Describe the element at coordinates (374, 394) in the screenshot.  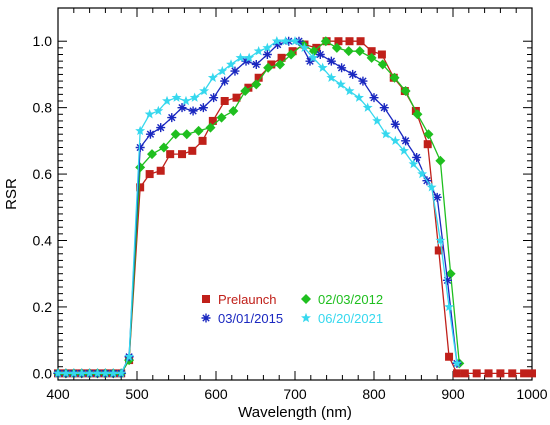
I see `x-tick-label: 800` at that location.